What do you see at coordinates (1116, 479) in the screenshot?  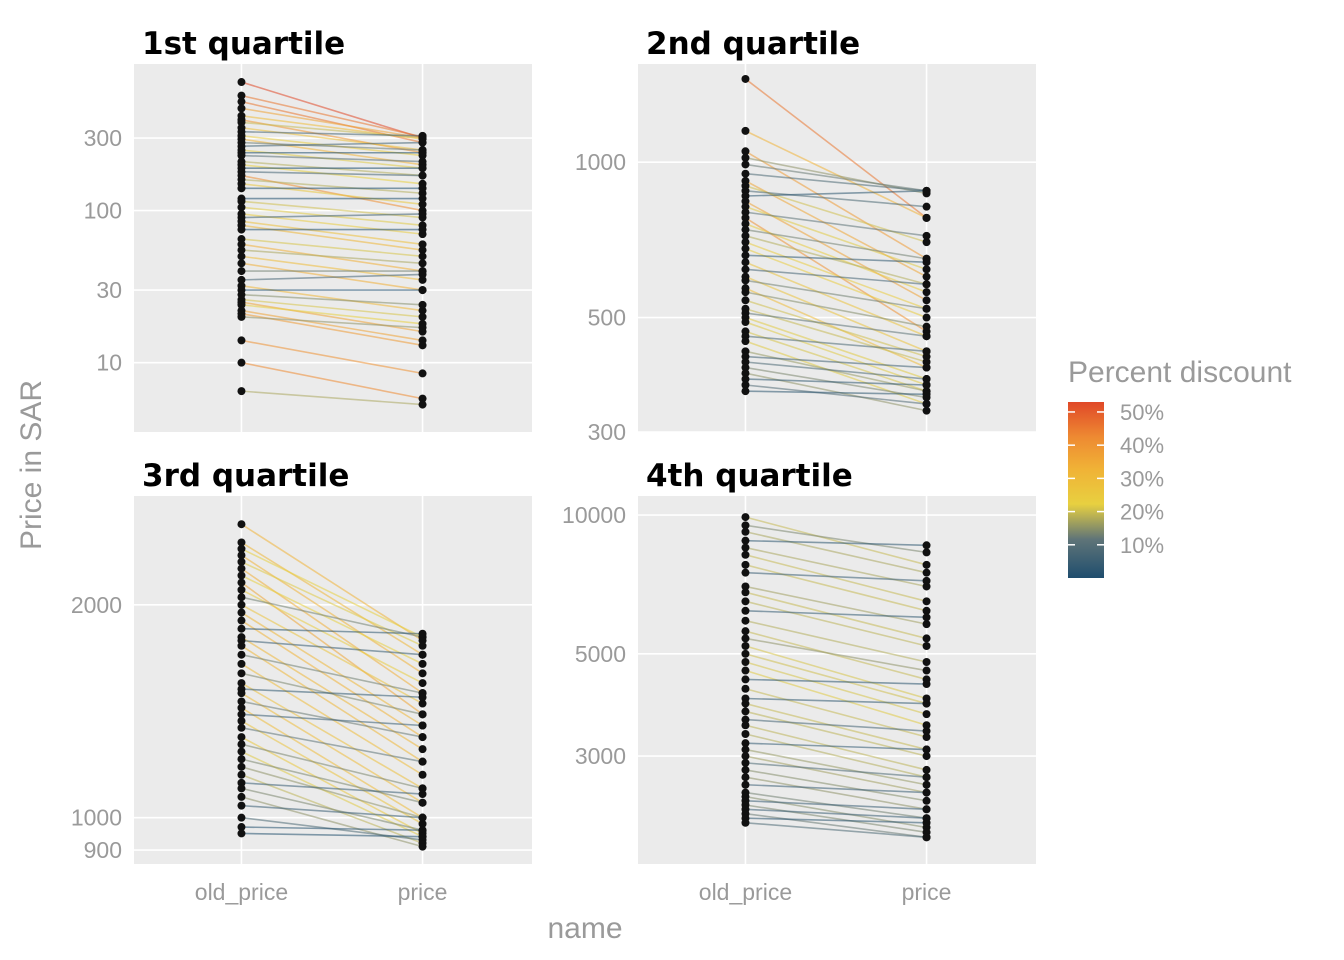 I see `legend-ticks: 50% 40% 30% 20% 10%` at bounding box center [1116, 479].